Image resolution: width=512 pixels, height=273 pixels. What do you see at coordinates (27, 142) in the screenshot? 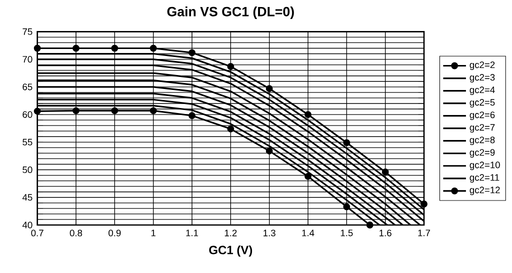
I see `y-tick-label: 55` at bounding box center [27, 142].